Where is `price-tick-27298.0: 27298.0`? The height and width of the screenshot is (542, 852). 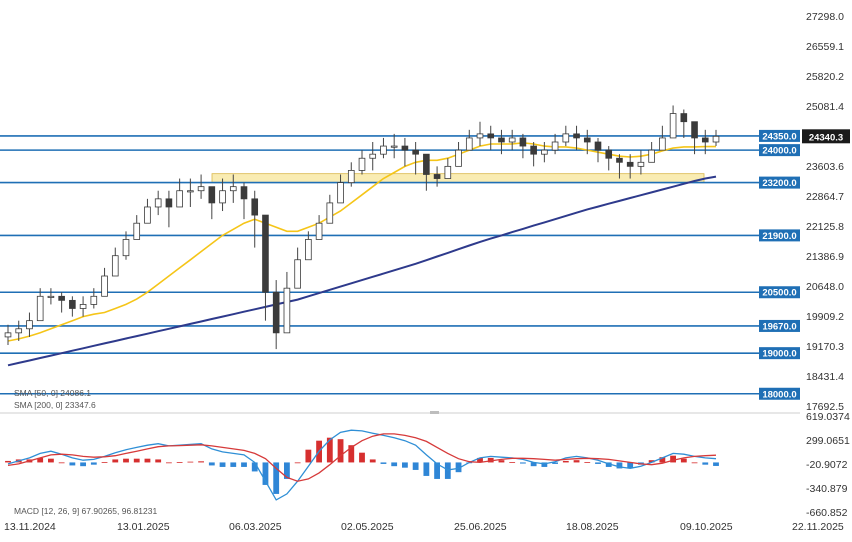 price-tick-27298.0: 27298.0 is located at coordinates (825, 17).